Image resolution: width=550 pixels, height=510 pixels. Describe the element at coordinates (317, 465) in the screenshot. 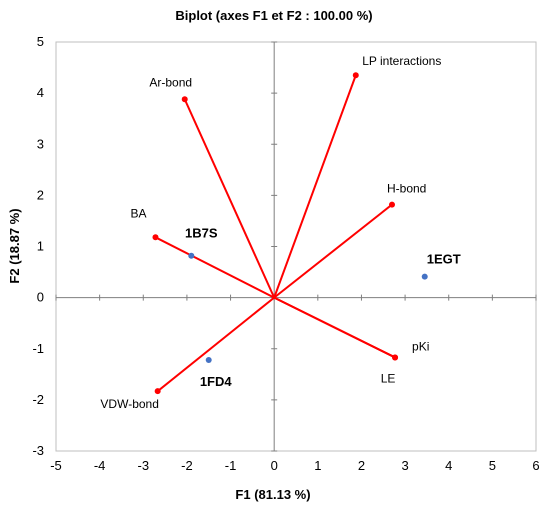

I see `x-tick-label: 1` at that location.